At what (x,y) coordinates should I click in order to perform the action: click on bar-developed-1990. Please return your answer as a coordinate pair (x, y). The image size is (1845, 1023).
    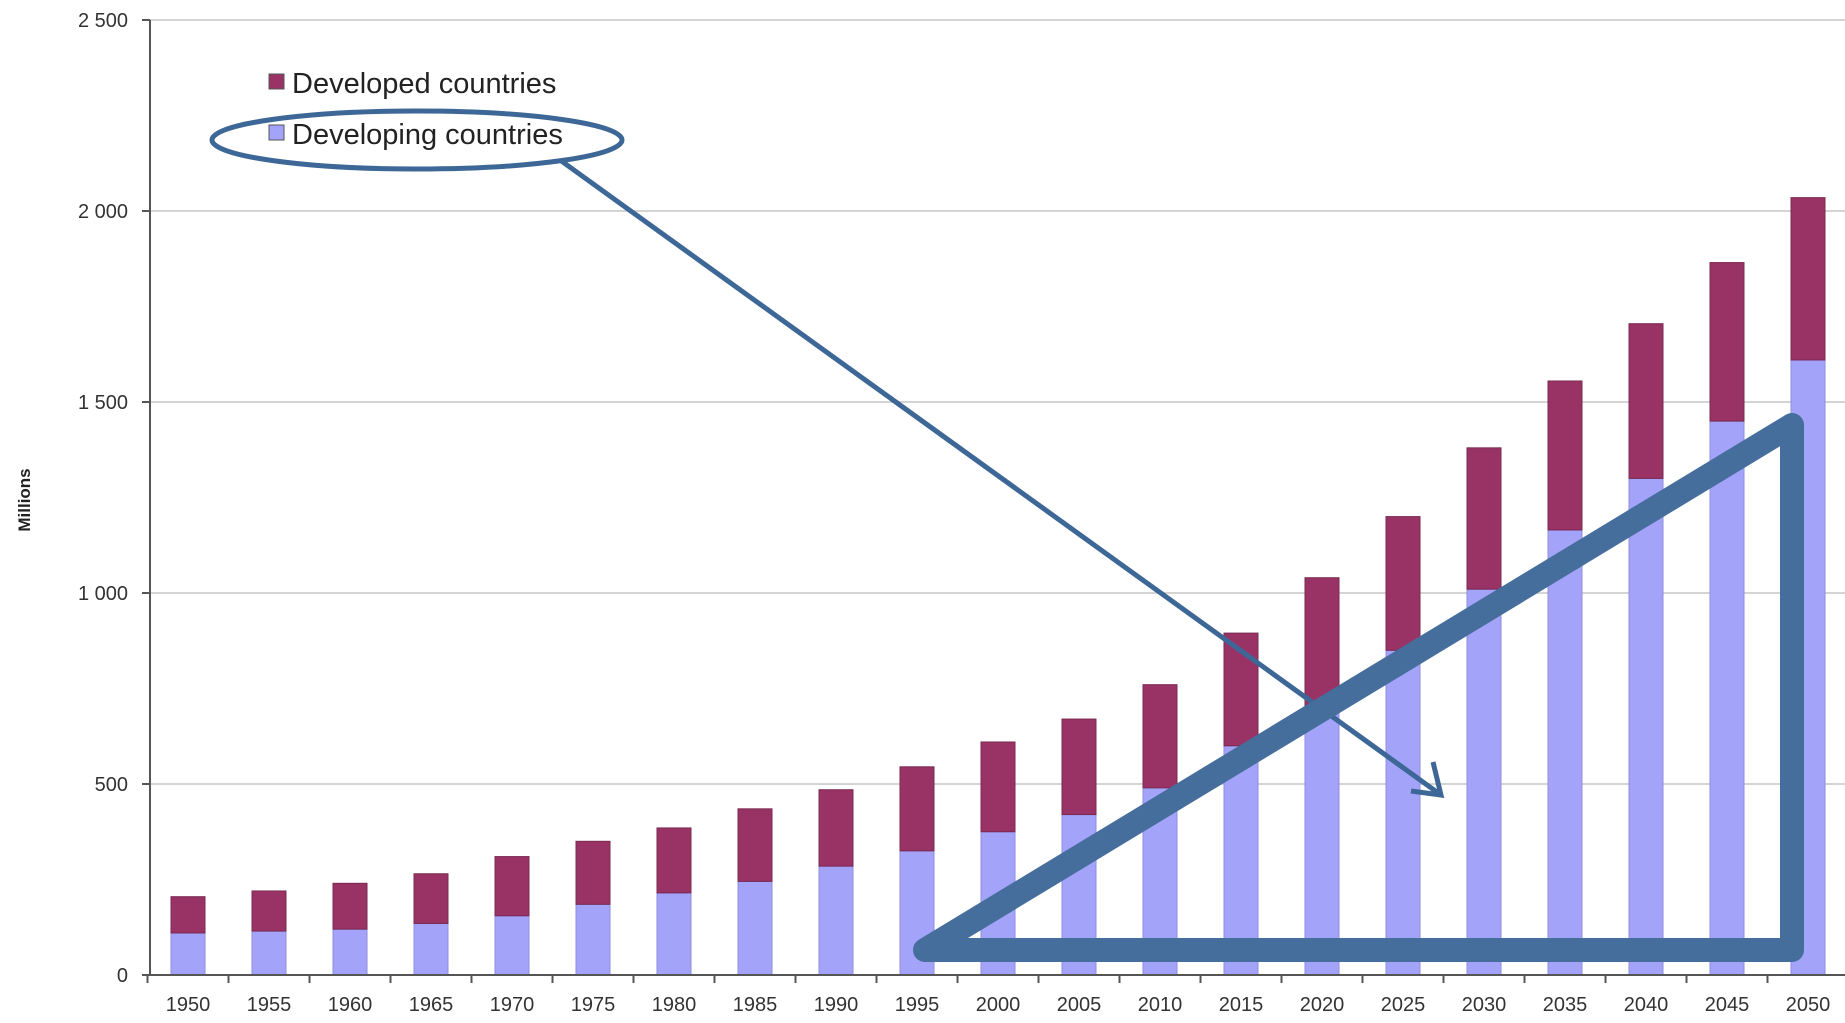
    Looking at the image, I should click on (836, 828).